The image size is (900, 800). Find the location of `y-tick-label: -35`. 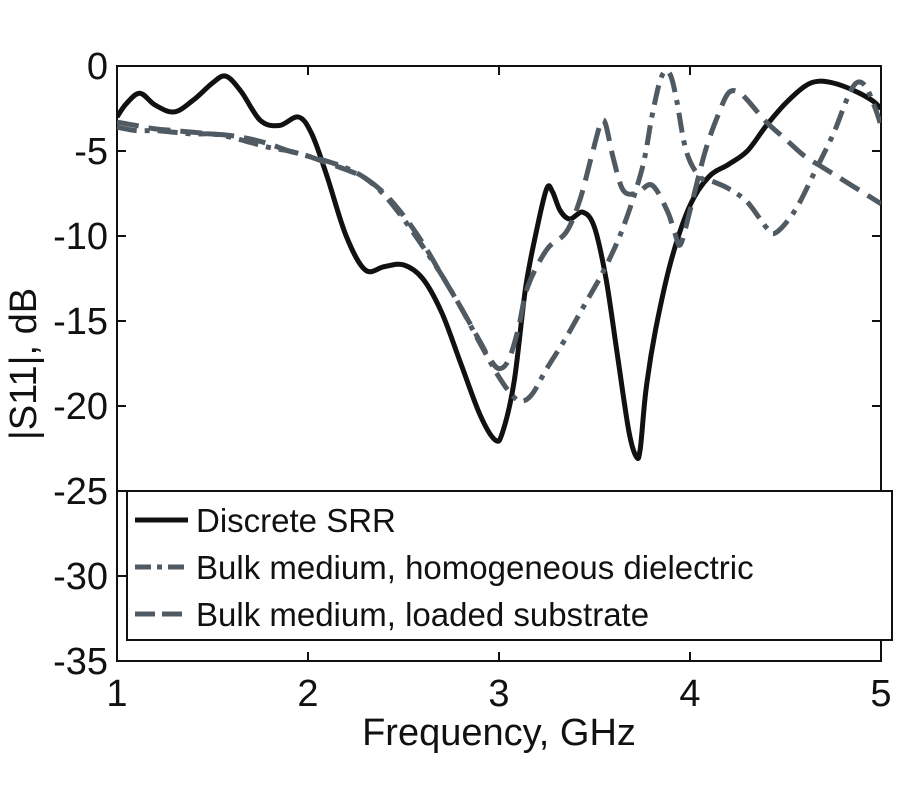

y-tick-label: -35 is located at coordinates (80, 662).